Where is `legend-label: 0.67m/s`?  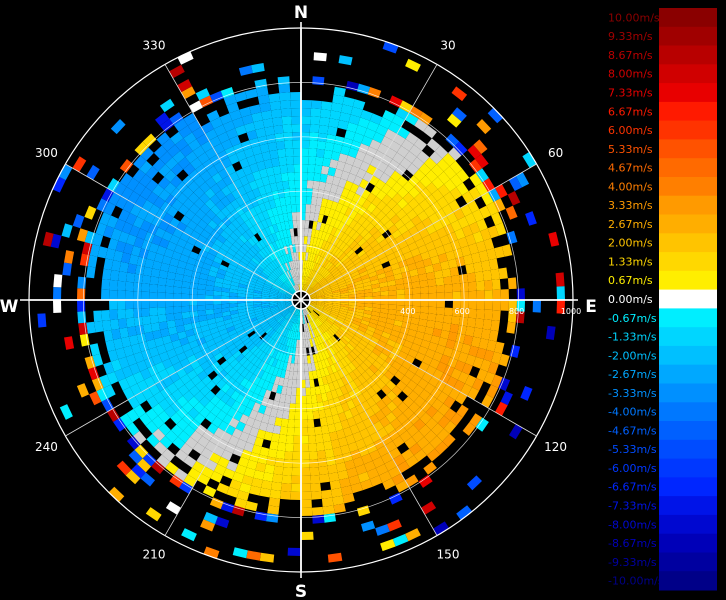
legend-label: 0.67m/s is located at coordinates (630, 280).